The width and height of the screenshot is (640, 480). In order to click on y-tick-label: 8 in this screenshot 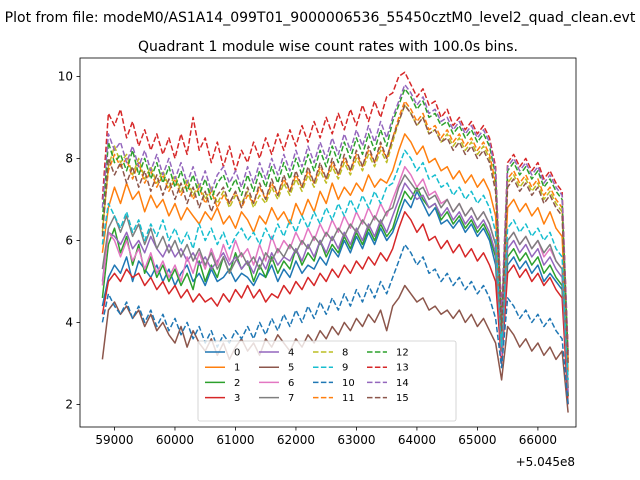, I will do `click(69, 158)`.